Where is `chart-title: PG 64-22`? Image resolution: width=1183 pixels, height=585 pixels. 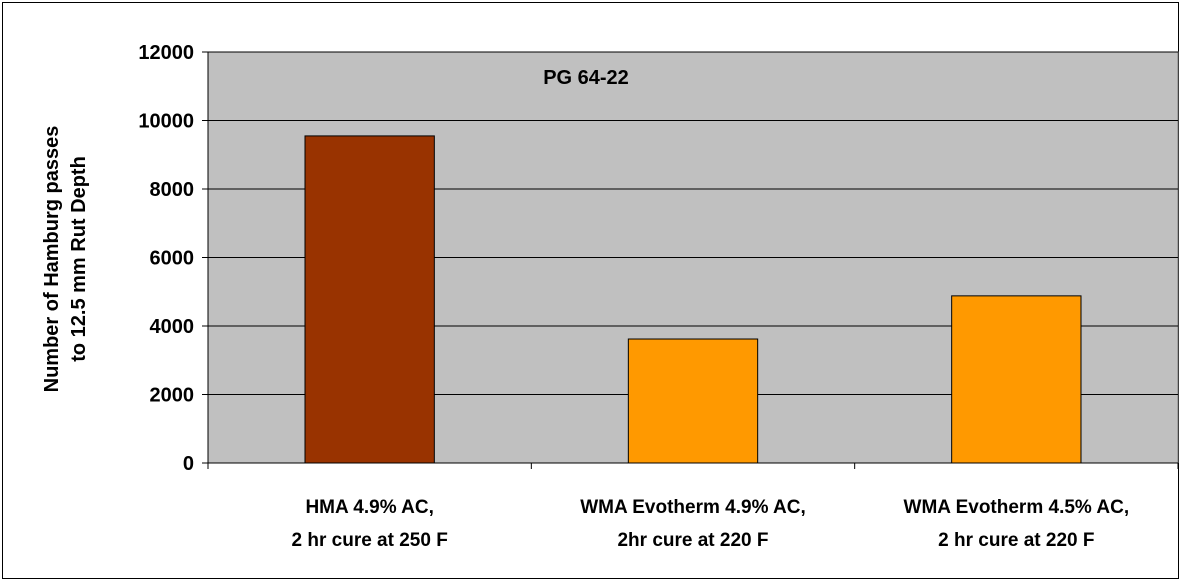
chart-title: PG 64-22 is located at coordinates (586, 78).